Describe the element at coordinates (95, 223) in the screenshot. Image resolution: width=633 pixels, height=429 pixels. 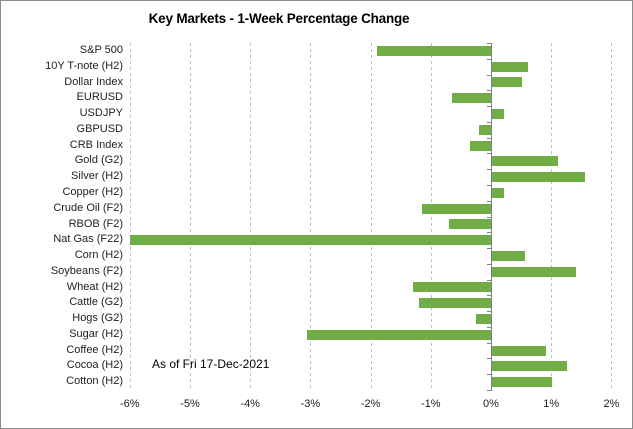
I see `category-label: RBOB (F2)` at that location.